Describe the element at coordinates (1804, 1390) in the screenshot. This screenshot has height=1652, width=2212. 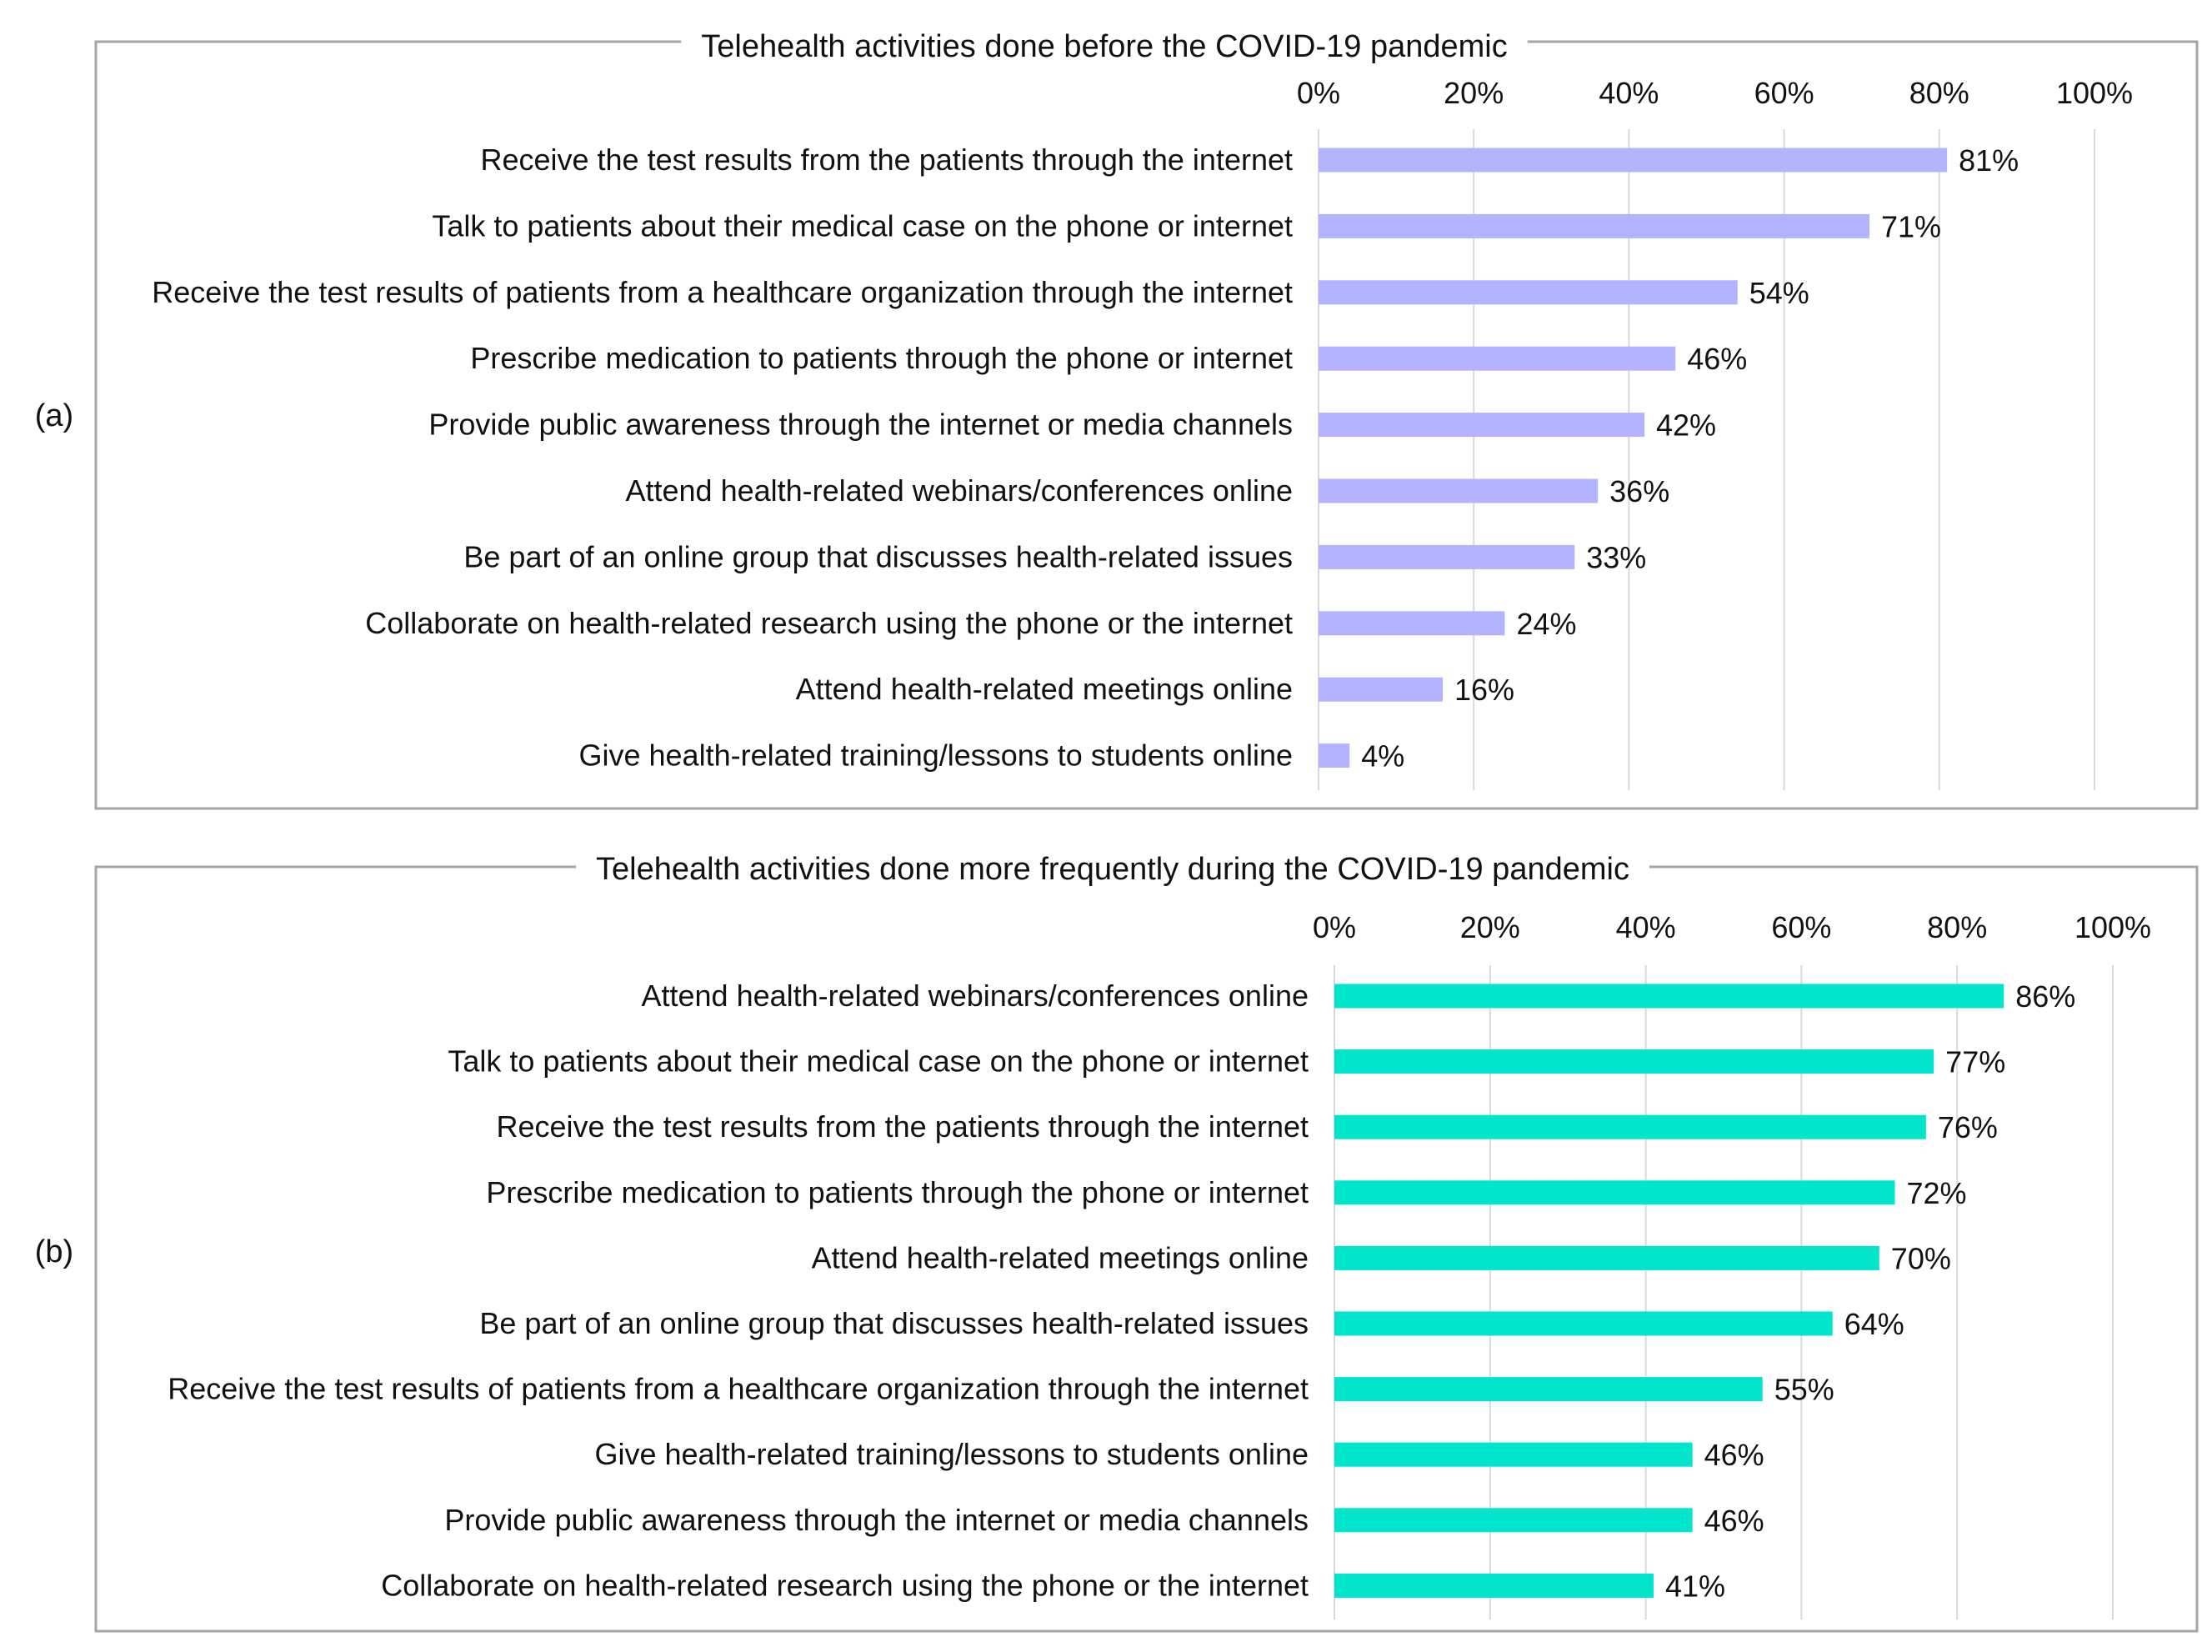
I see `chart-b-data-label: 55%` at that location.